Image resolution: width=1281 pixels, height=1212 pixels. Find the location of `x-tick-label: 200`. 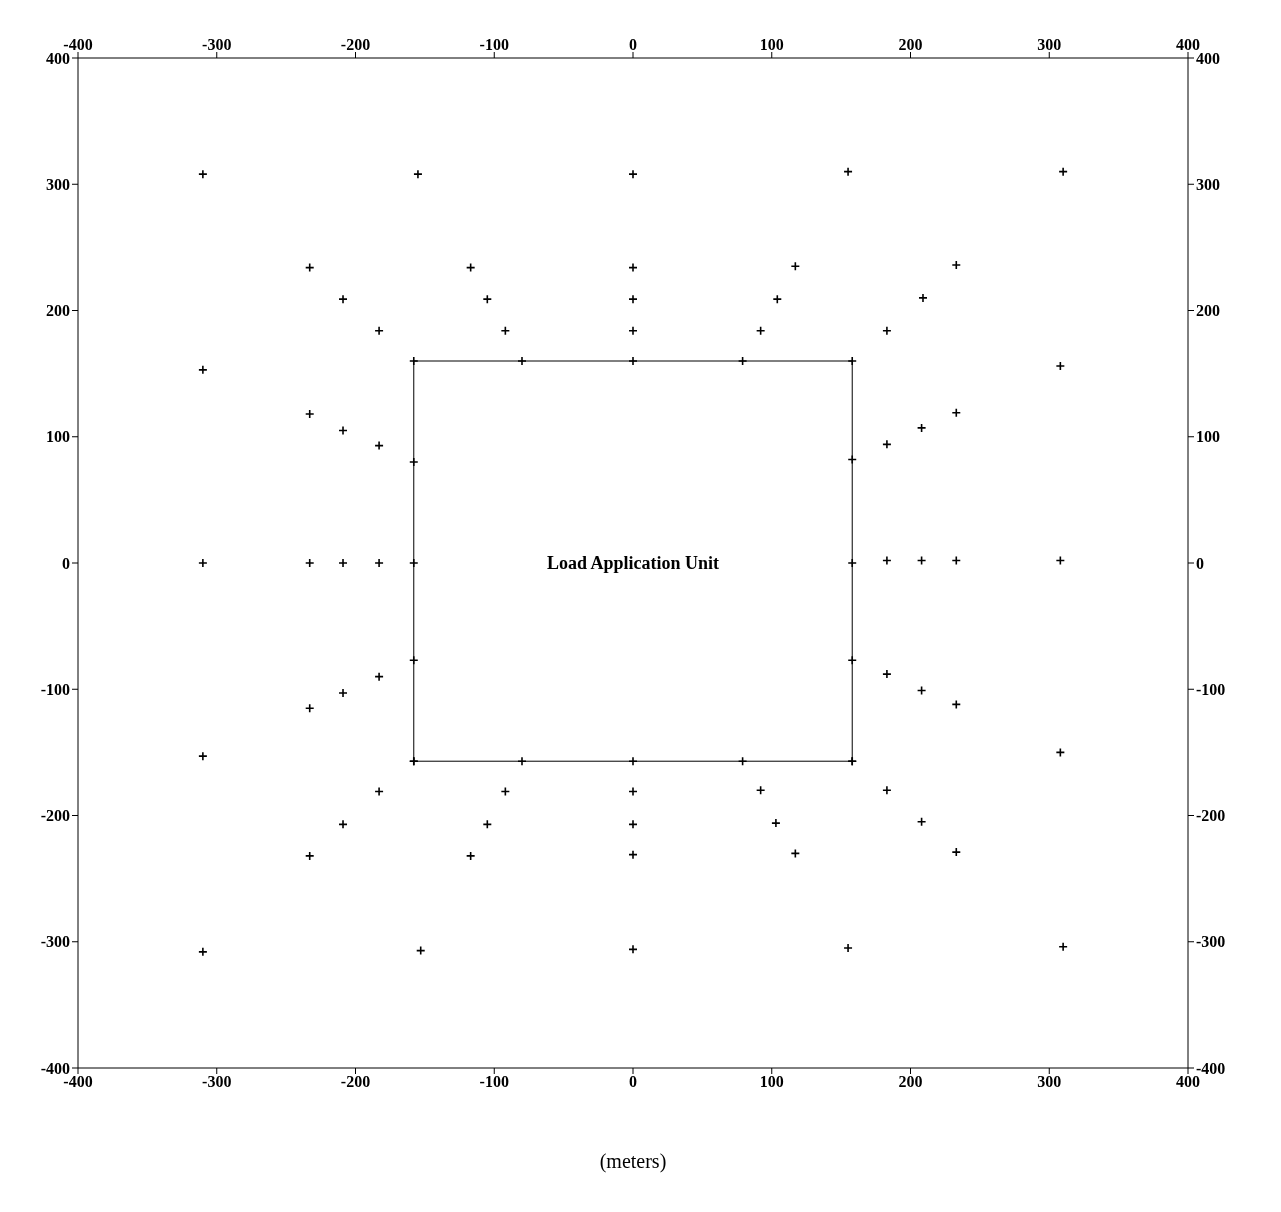

x-tick-label: 200 is located at coordinates (910, 1082).